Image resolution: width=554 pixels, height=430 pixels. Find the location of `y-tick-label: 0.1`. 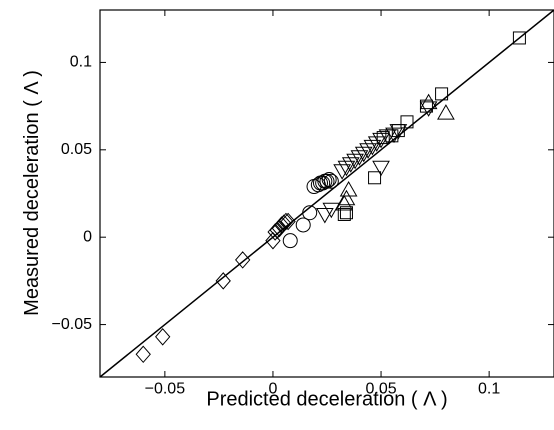

y-tick-label: 0.1 is located at coordinates (81, 62).